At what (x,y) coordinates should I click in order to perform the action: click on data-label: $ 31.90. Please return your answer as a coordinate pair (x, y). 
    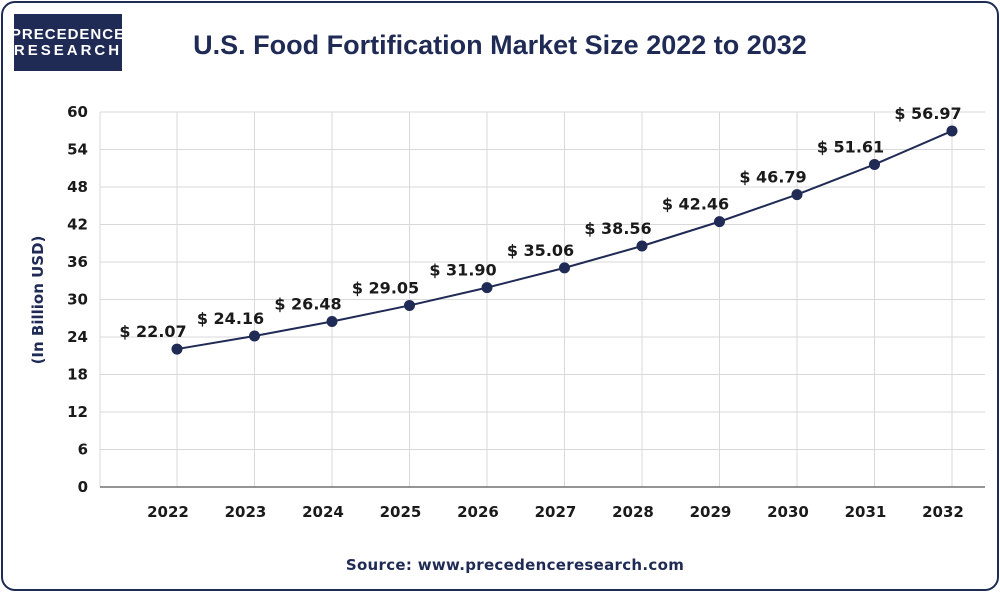
    Looking at the image, I should click on (462, 270).